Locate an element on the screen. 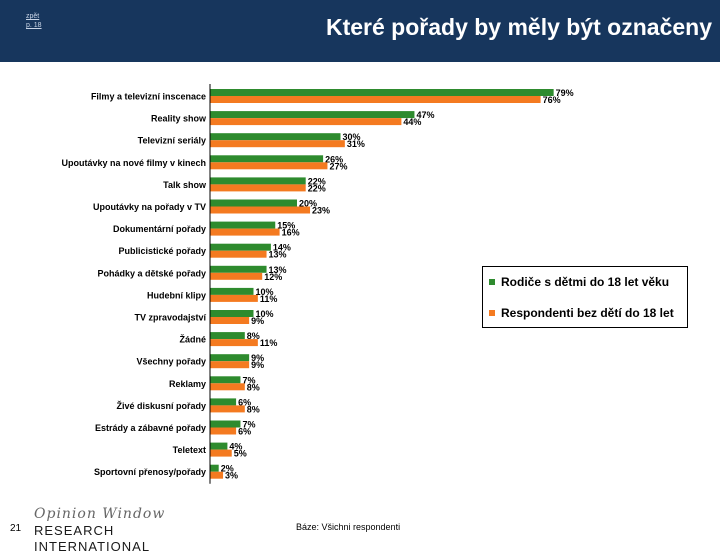  data-label-parents-cat-12: 9% is located at coordinates (257, 358).